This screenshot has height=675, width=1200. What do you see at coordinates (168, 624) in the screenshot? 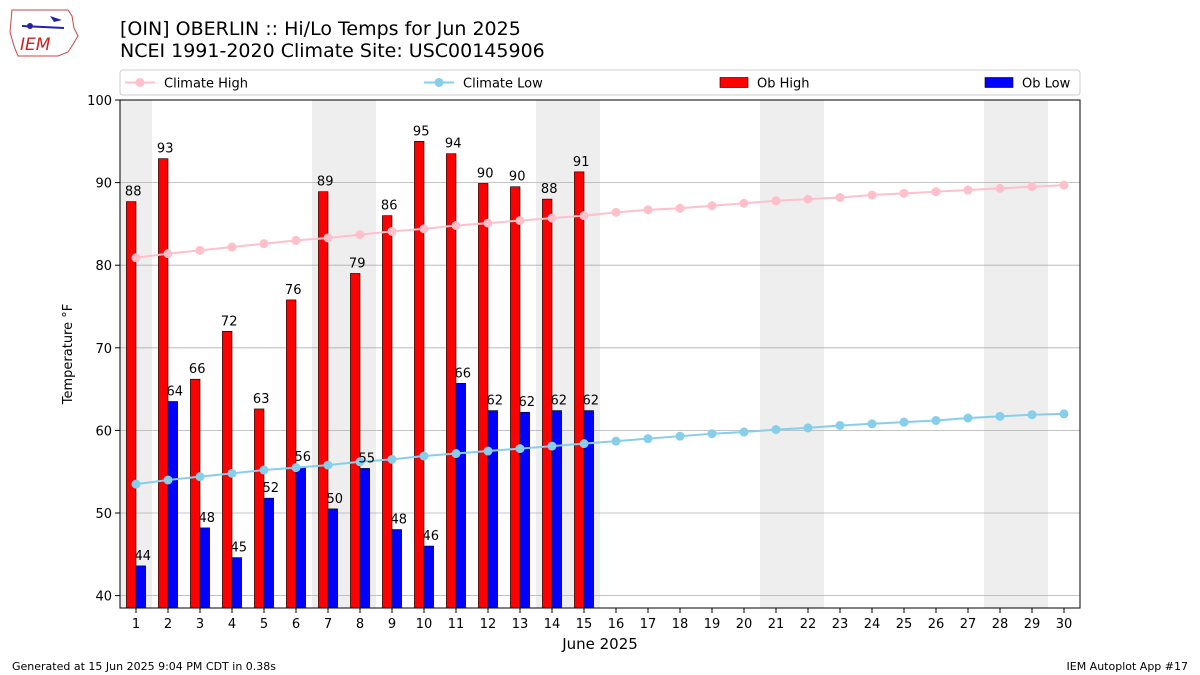
I see `x-tick-label-2: 2` at bounding box center [168, 624].